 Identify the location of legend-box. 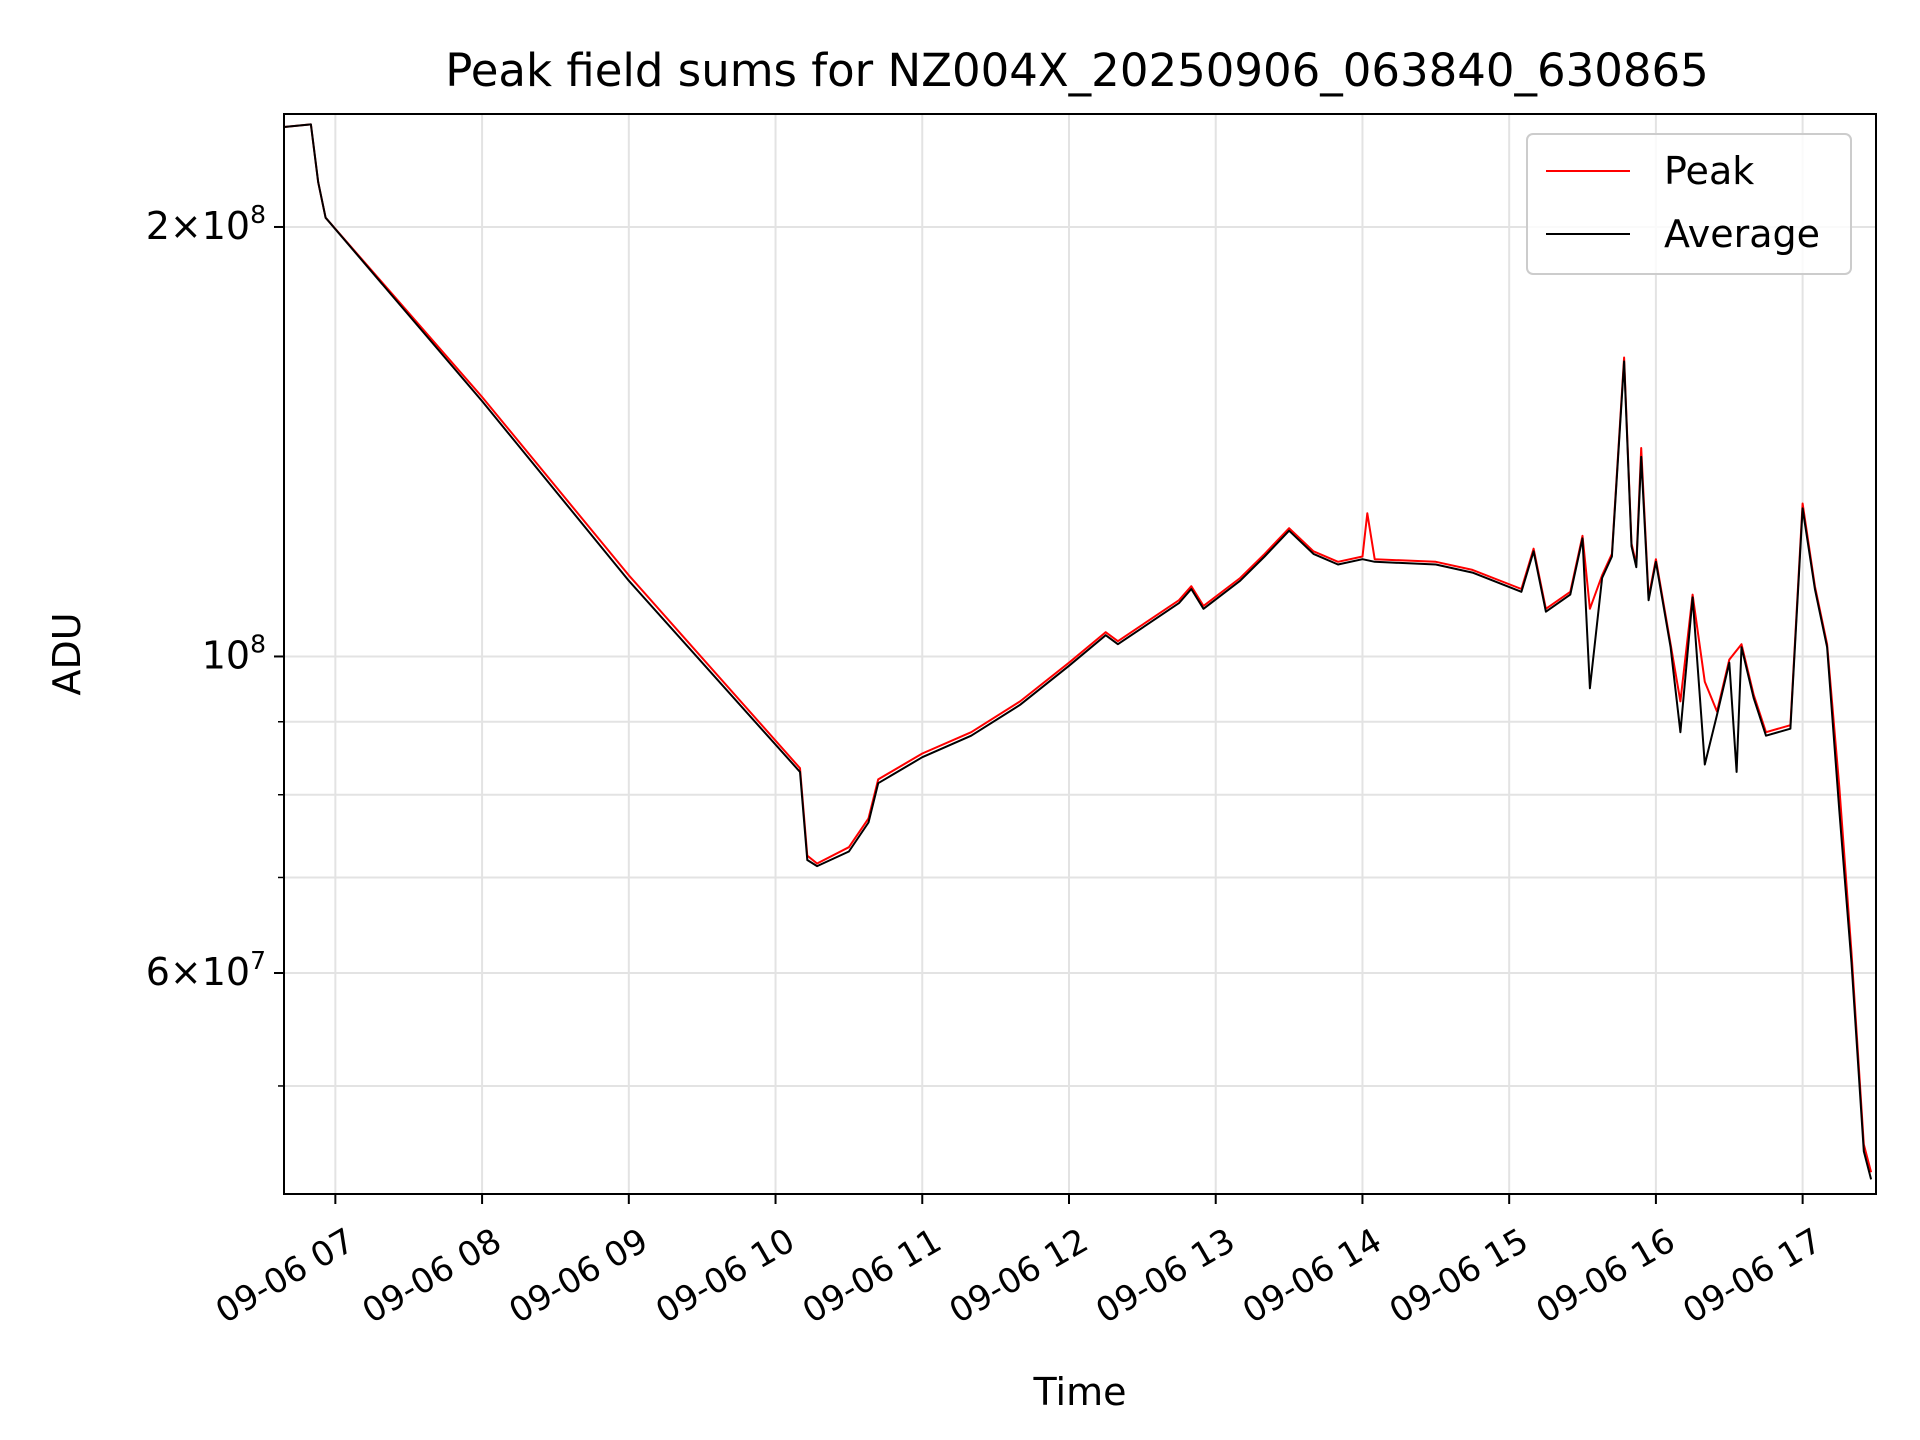
(1689, 204).